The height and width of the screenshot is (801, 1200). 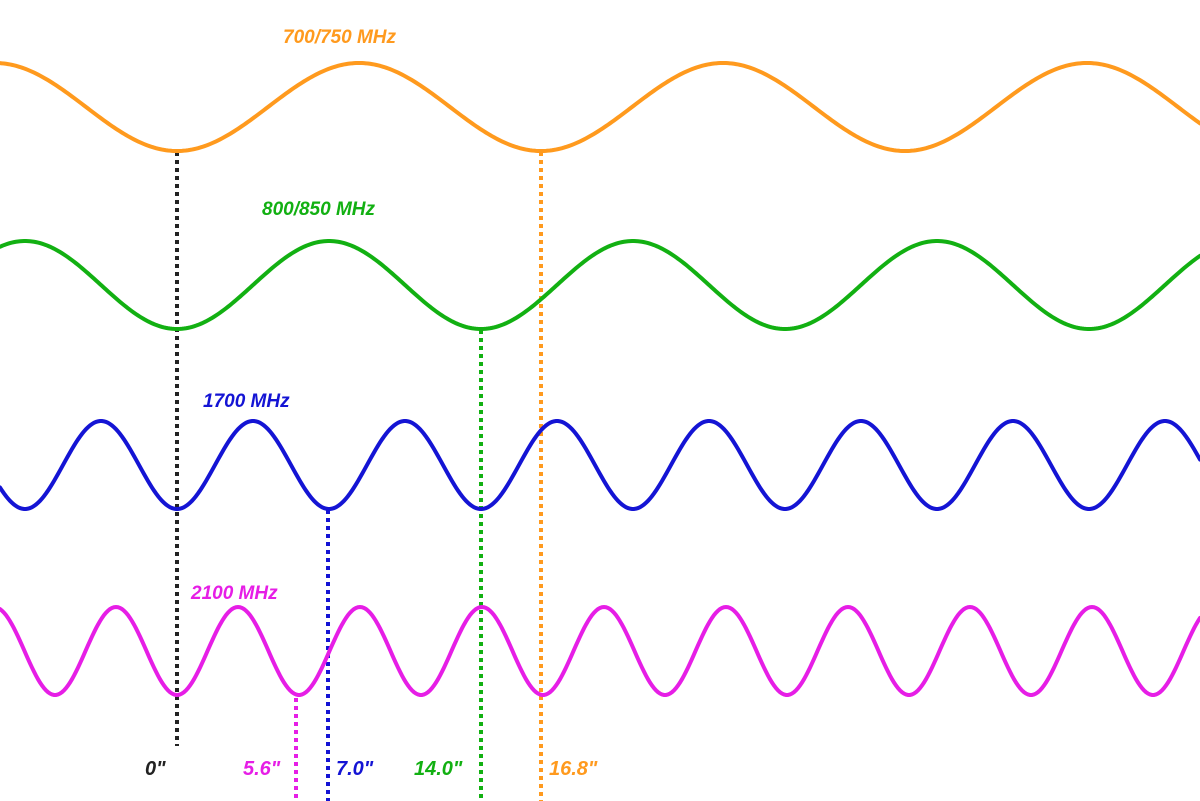 I want to click on wave-2100-mhz, so click(x=600, y=650).